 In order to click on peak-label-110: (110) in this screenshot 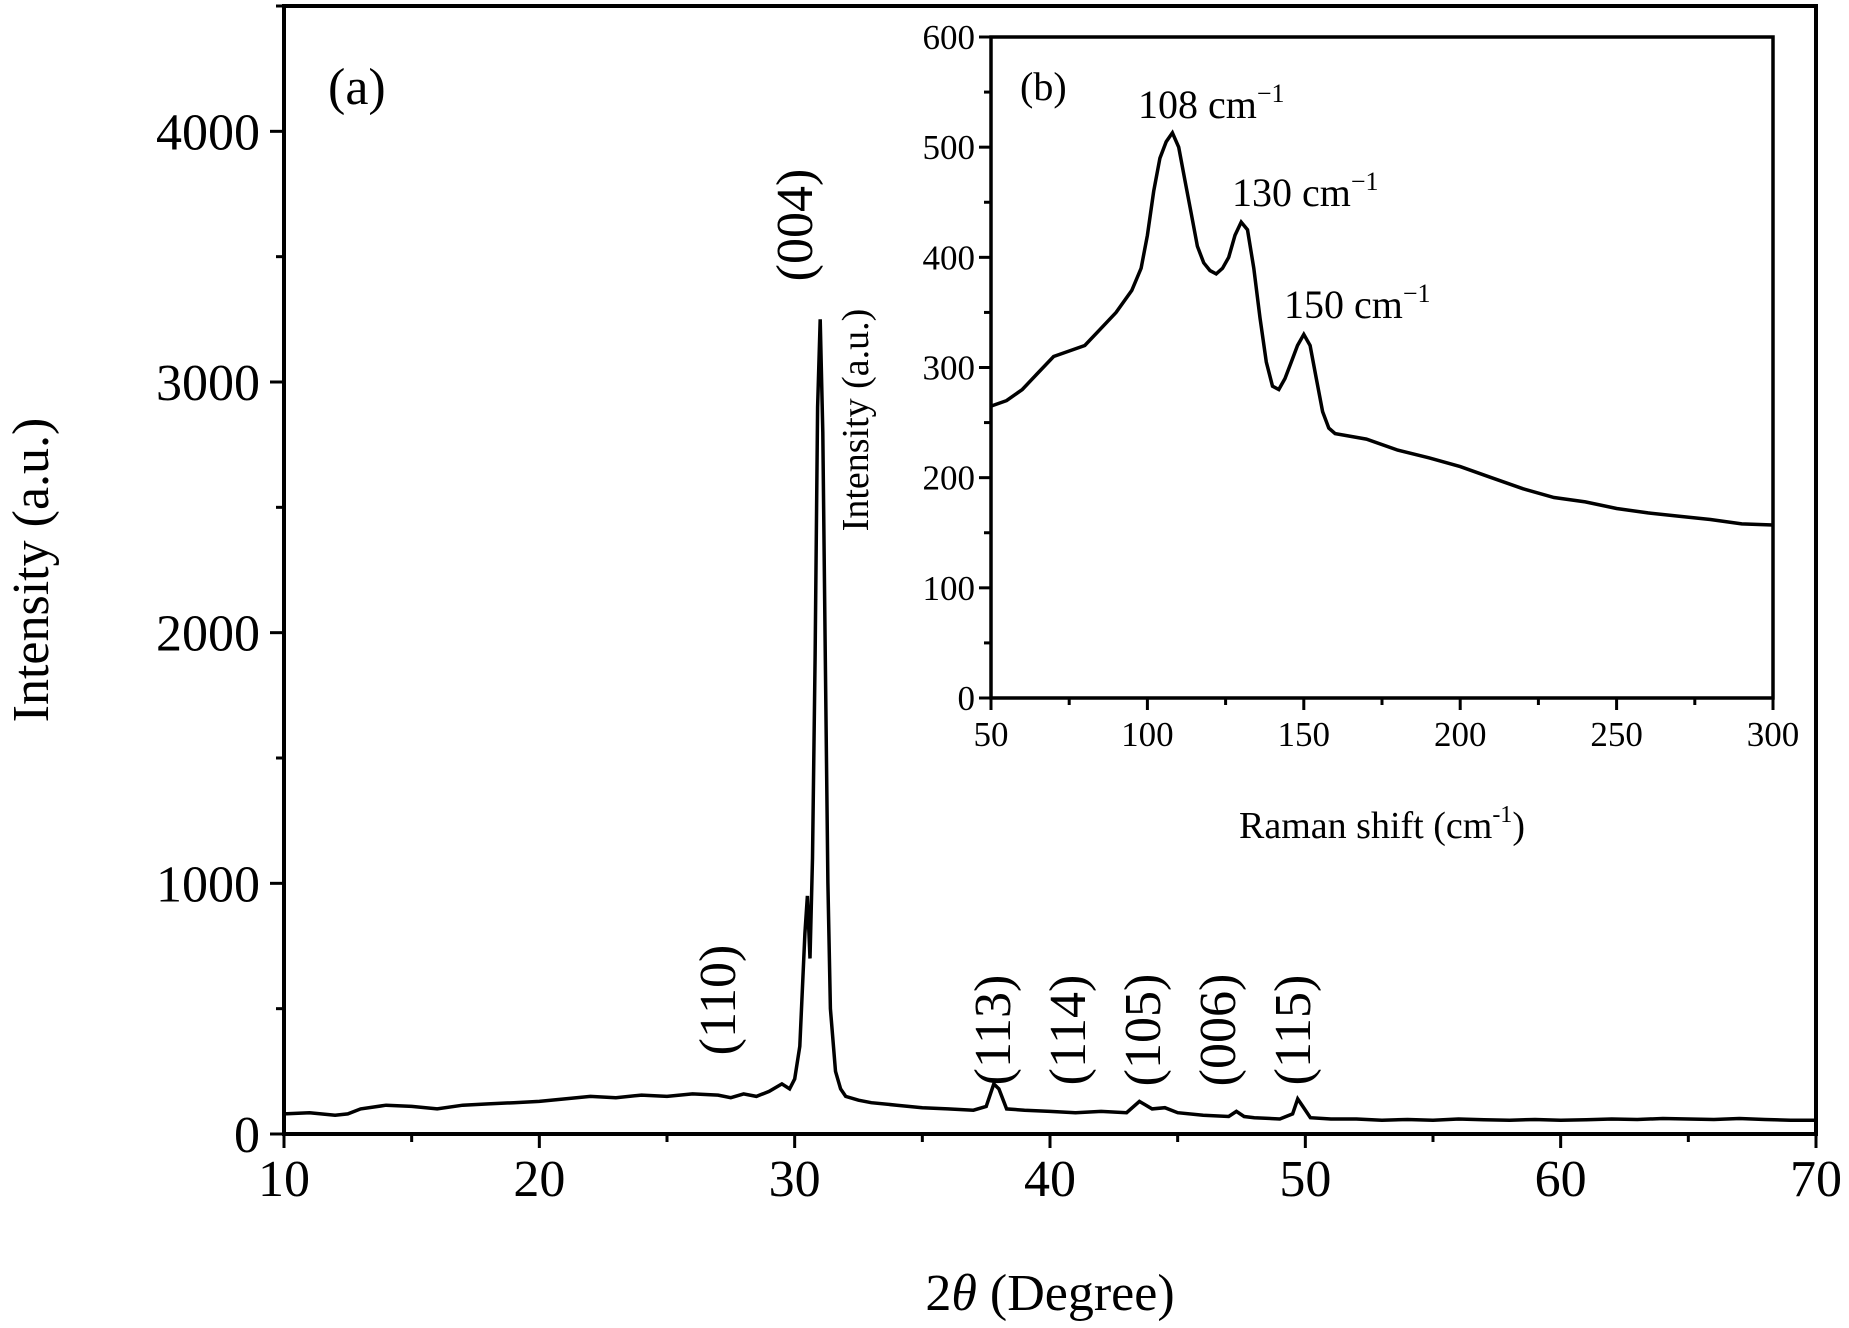, I will do `click(718, 1000)`.